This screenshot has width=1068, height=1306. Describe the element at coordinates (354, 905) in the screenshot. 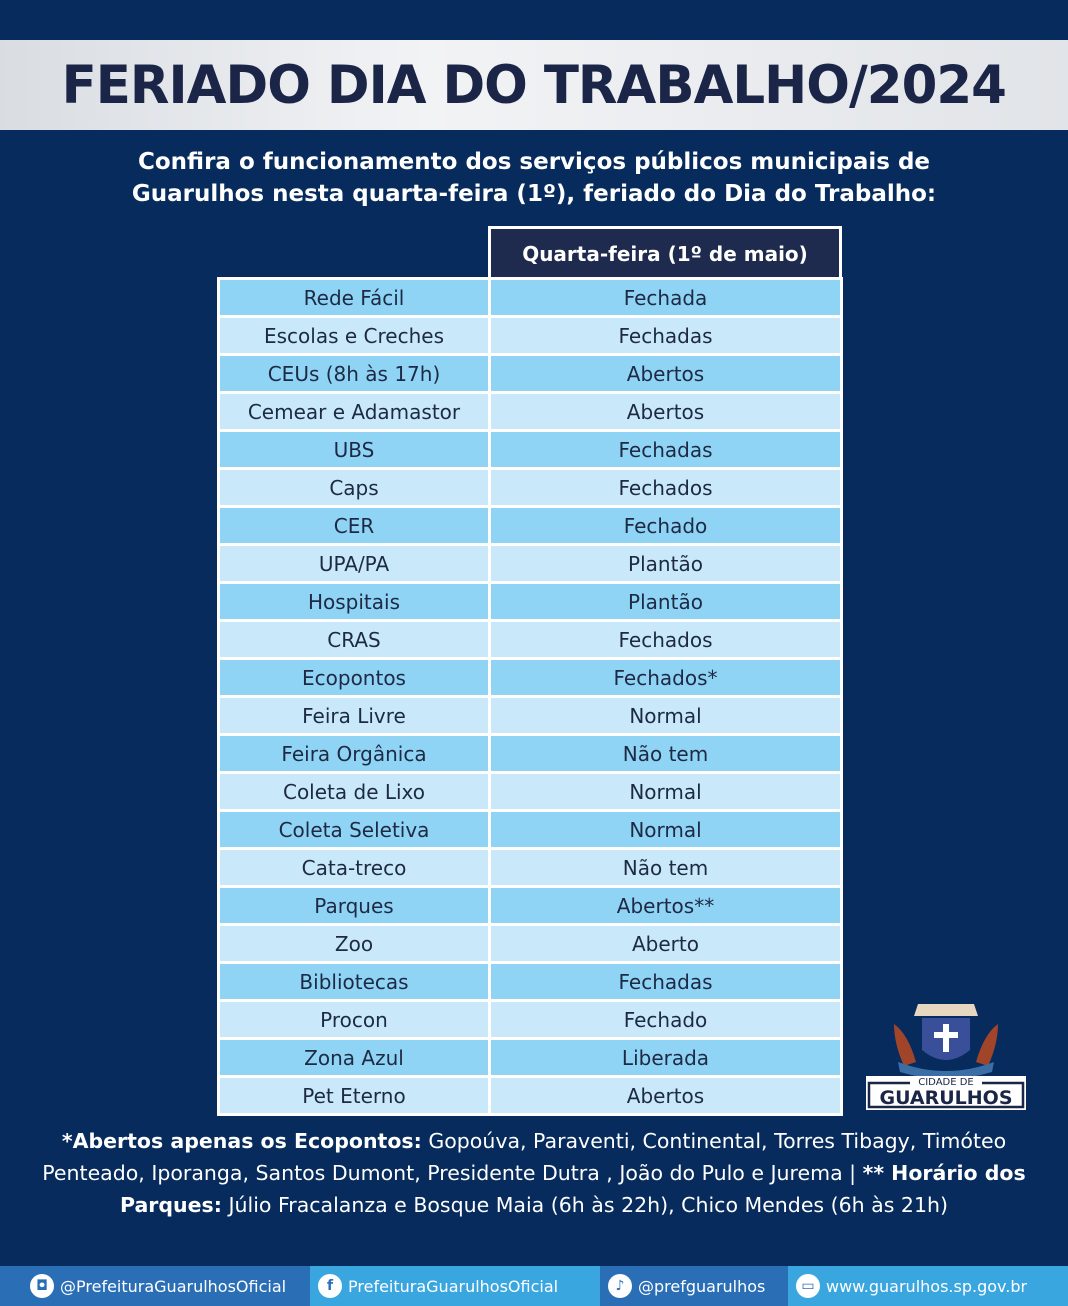

I see `service-cell: Parques` at that location.